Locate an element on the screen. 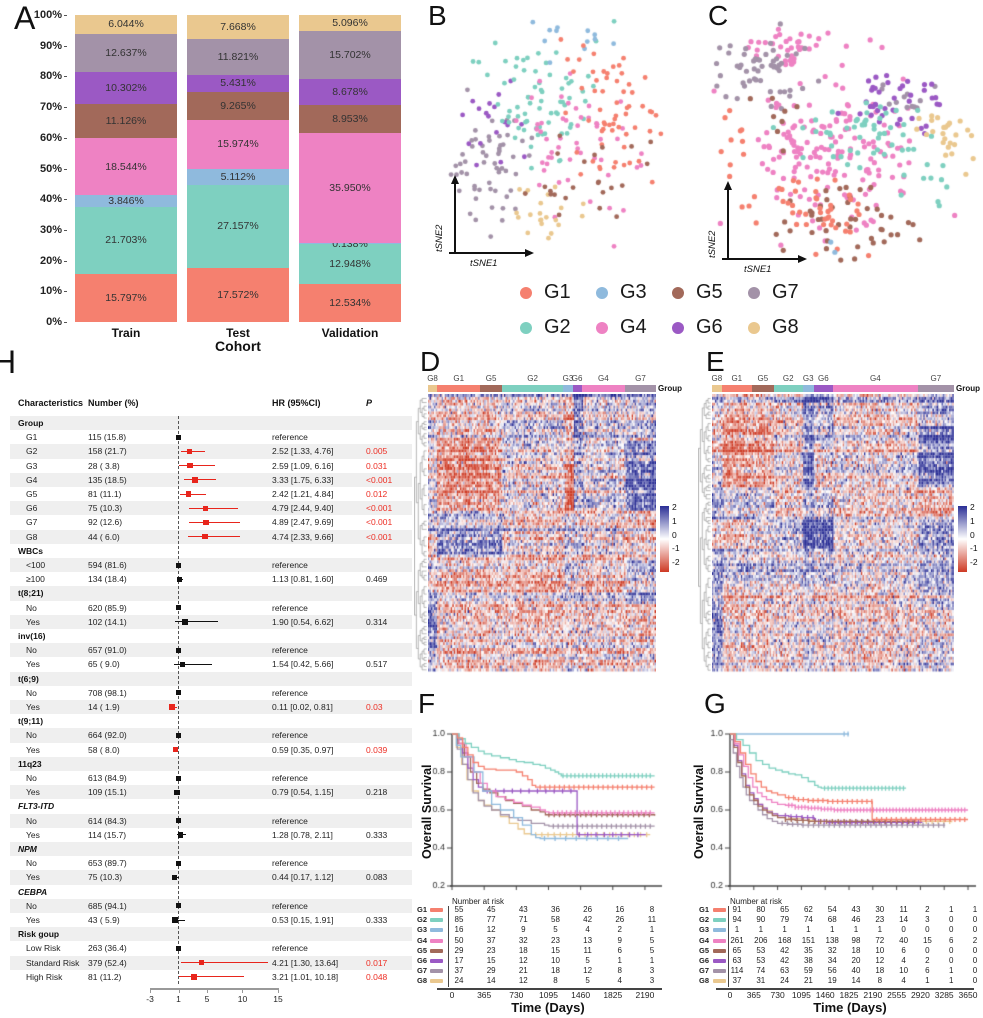  risk-count: 19 is located at coordinates (832, 981).